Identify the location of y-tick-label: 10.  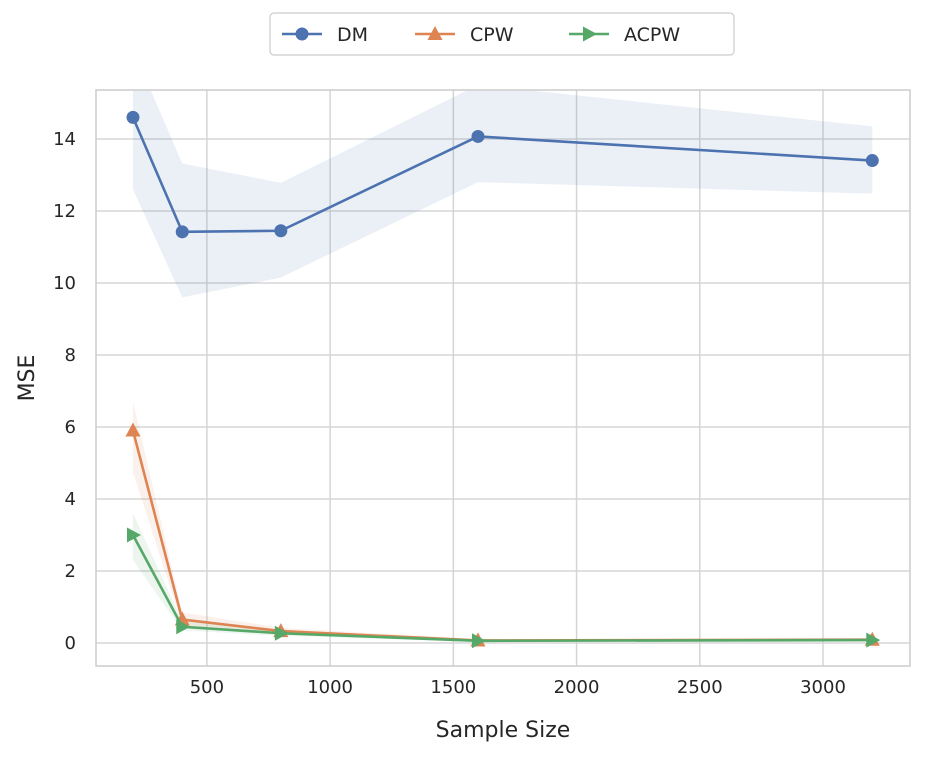
(64, 283).